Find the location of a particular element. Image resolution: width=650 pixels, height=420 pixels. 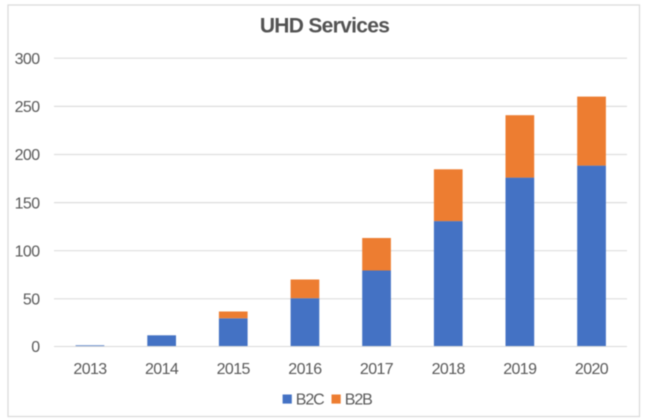

svg-text: 2018 is located at coordinates (449, 369).